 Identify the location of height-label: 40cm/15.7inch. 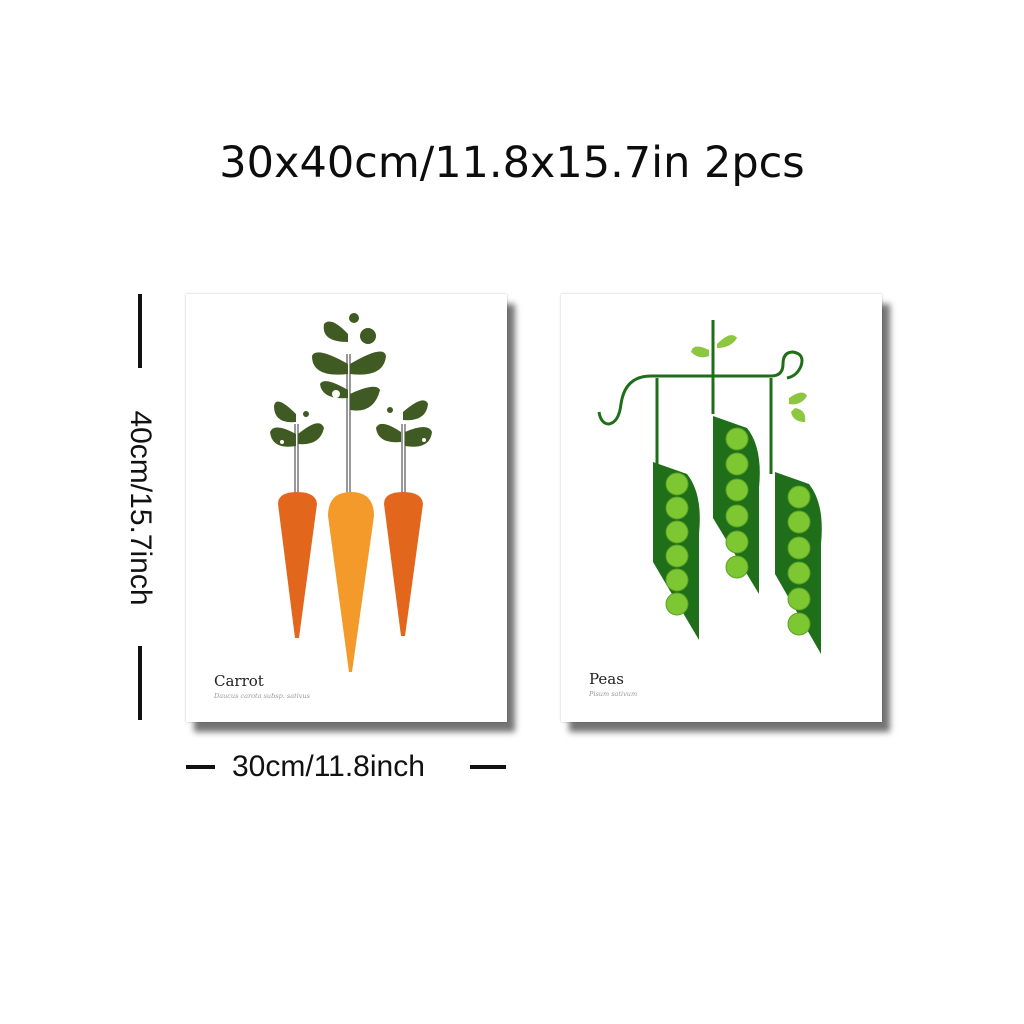
(140, 508).